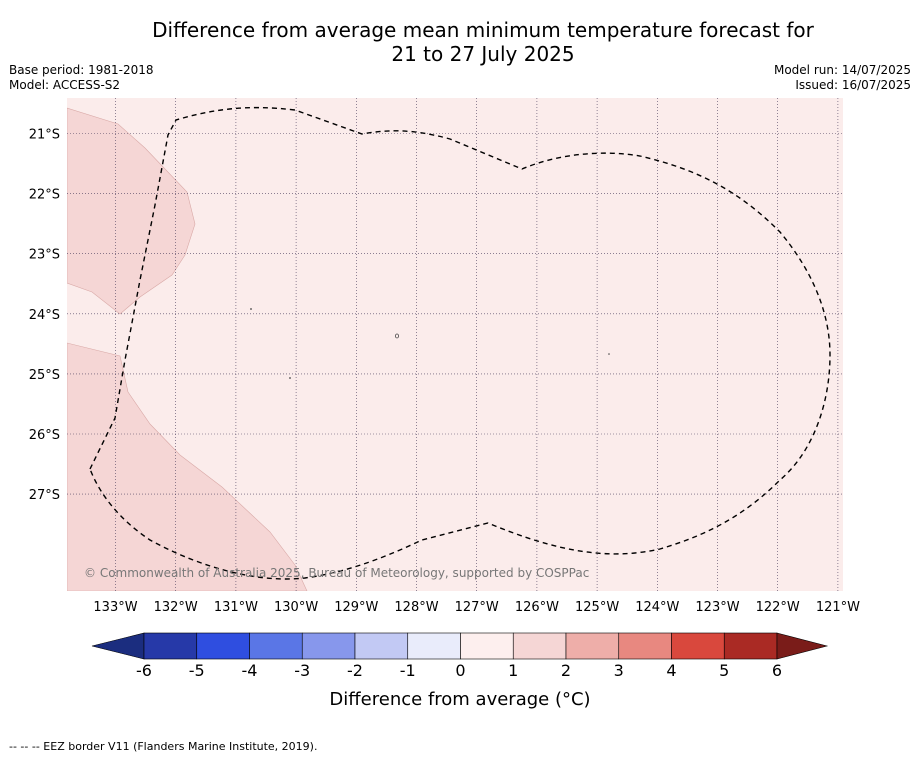  Describe the element at coordinates (236, 607) in the screenshot. I see `longitude-tick-label: 131°W` at that location.